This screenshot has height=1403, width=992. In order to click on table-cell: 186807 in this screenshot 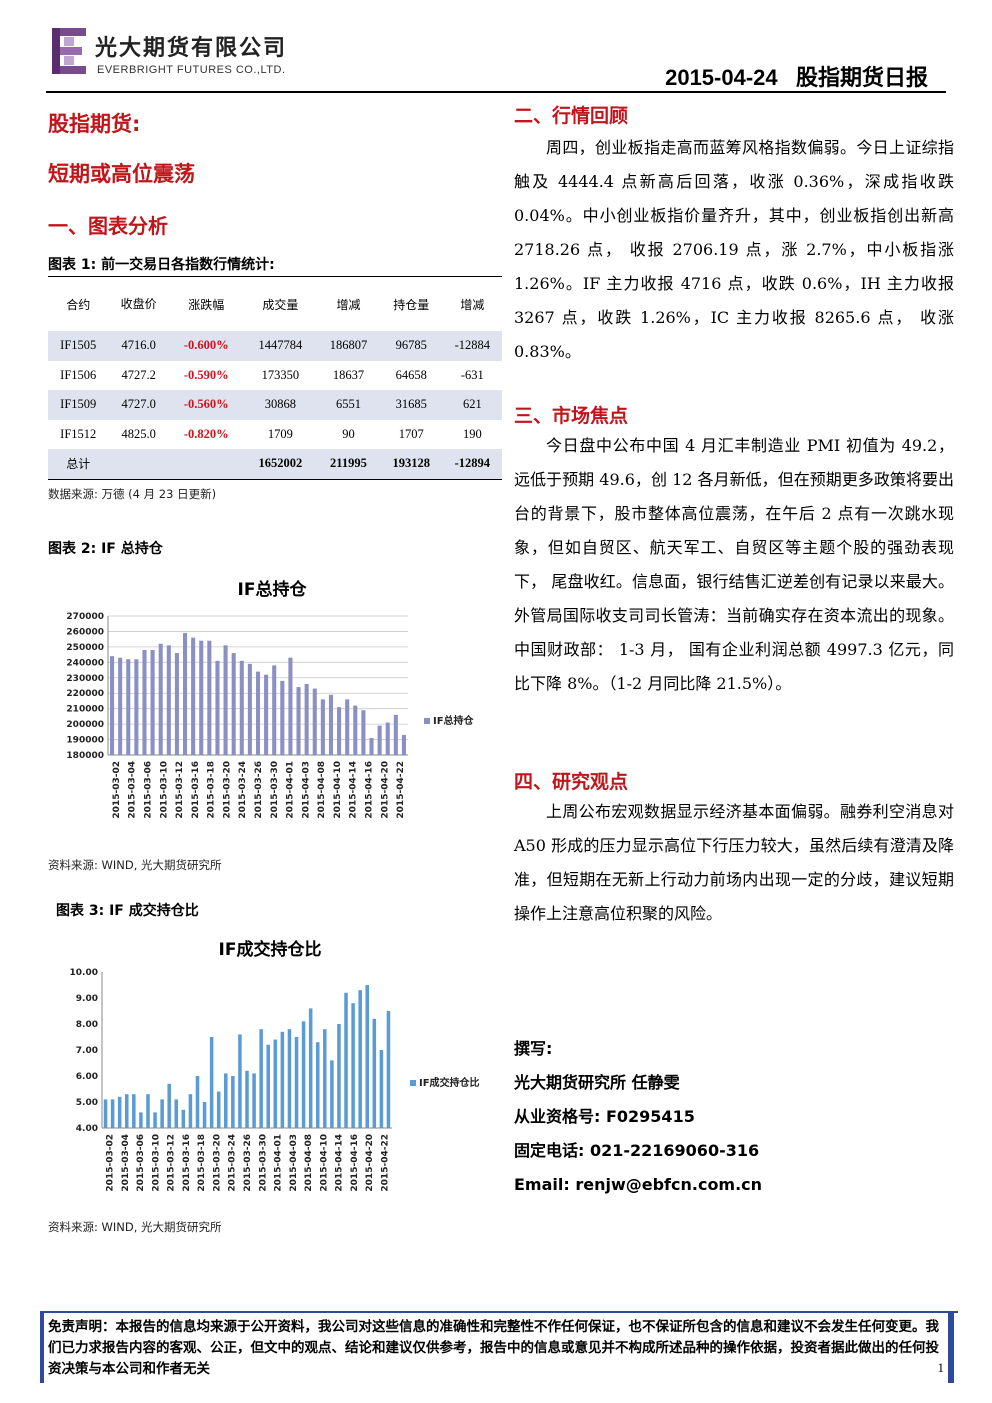, I will do `click(348, 346)`.